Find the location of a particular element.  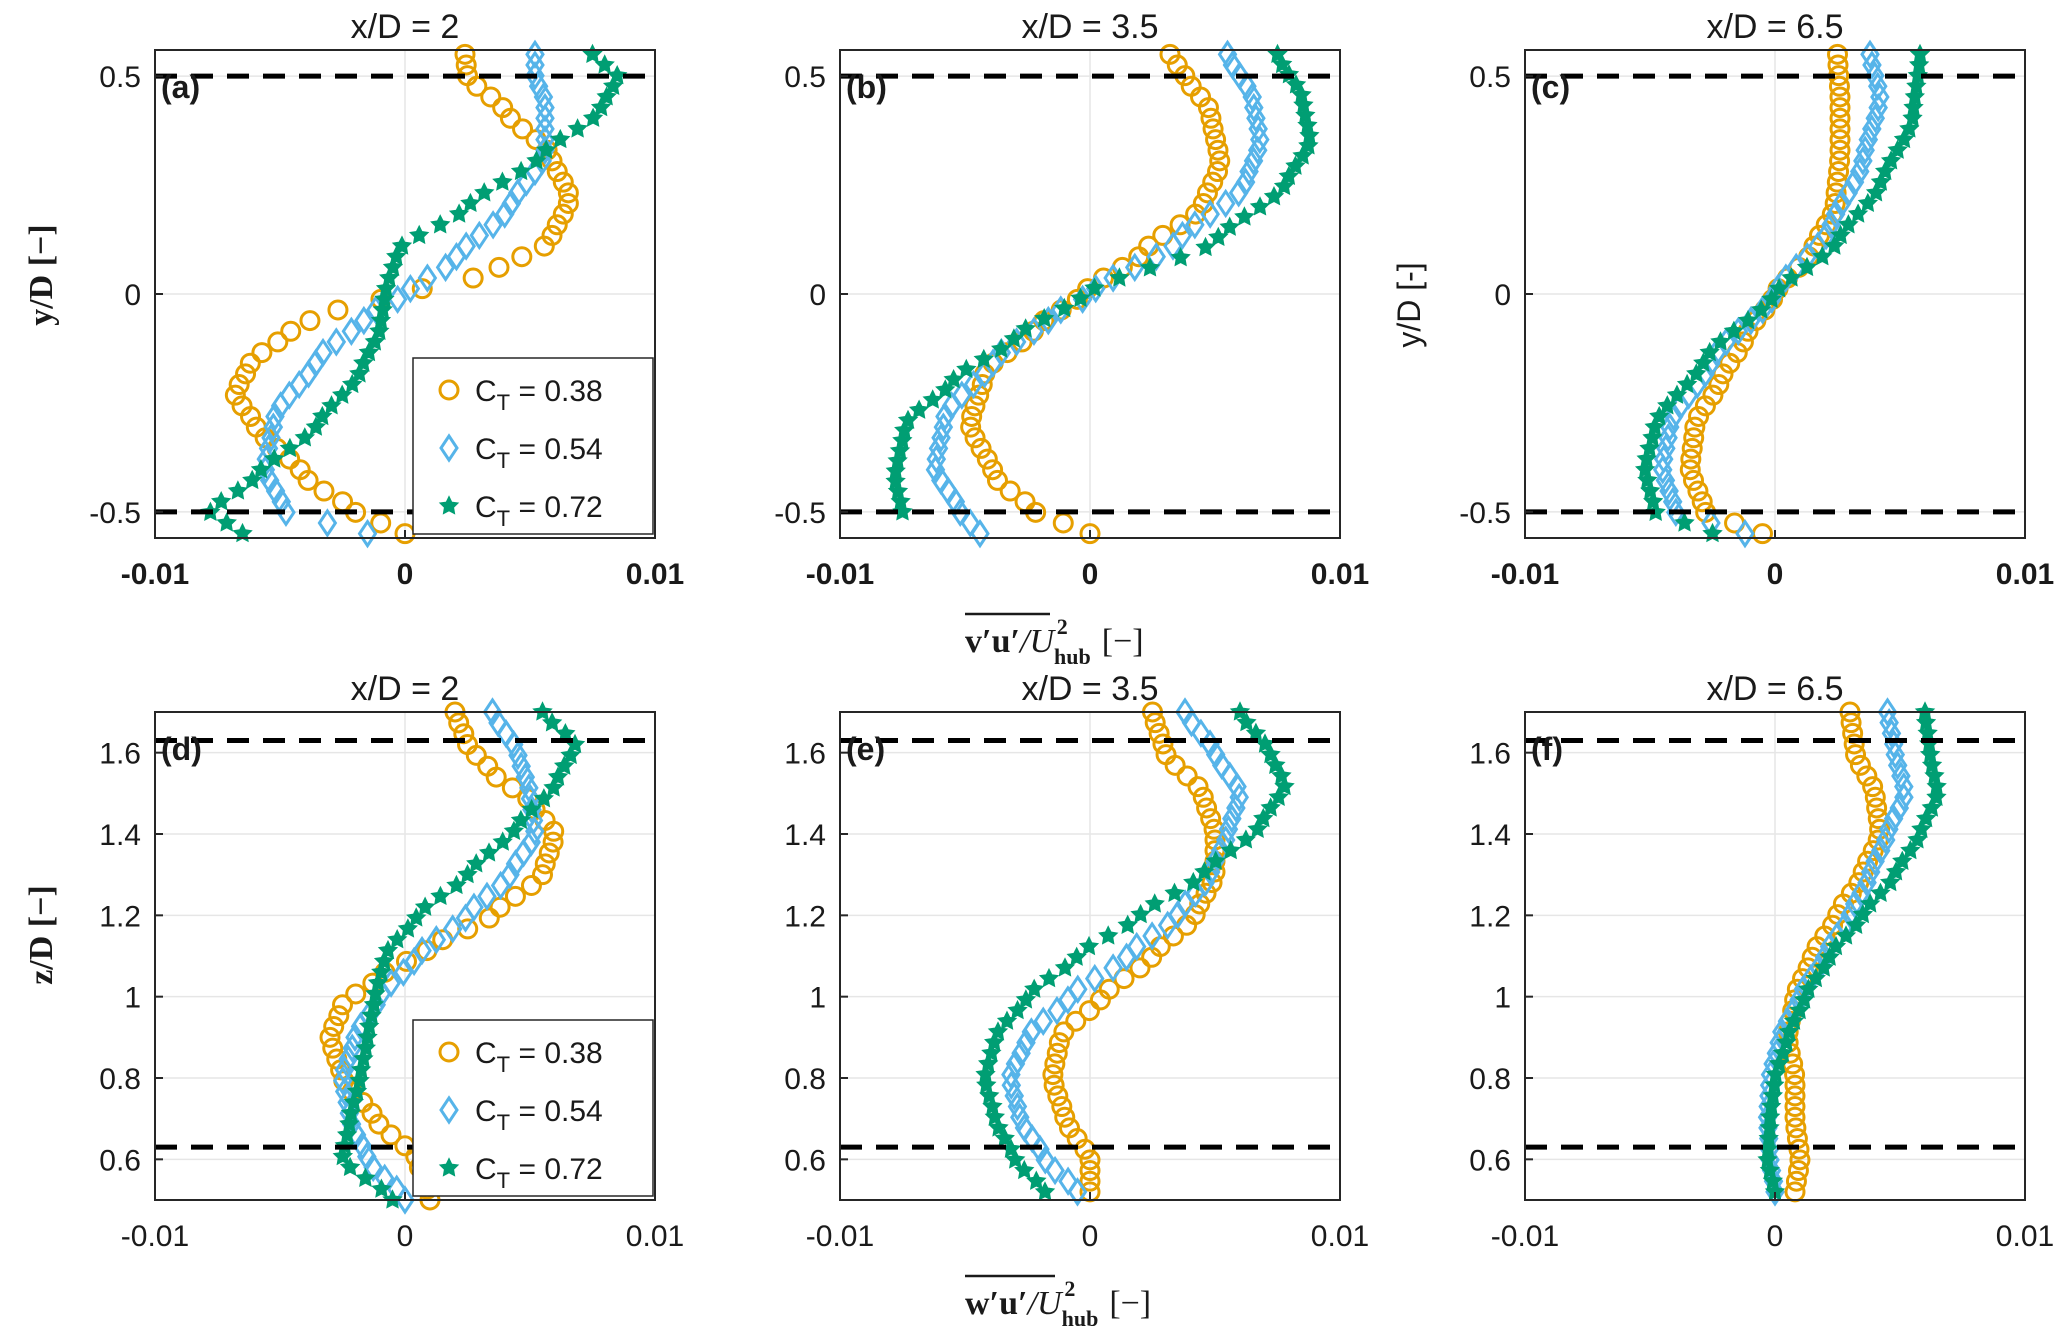

y-tick-label: 0.6 is located at coordinates (1490, 1160).